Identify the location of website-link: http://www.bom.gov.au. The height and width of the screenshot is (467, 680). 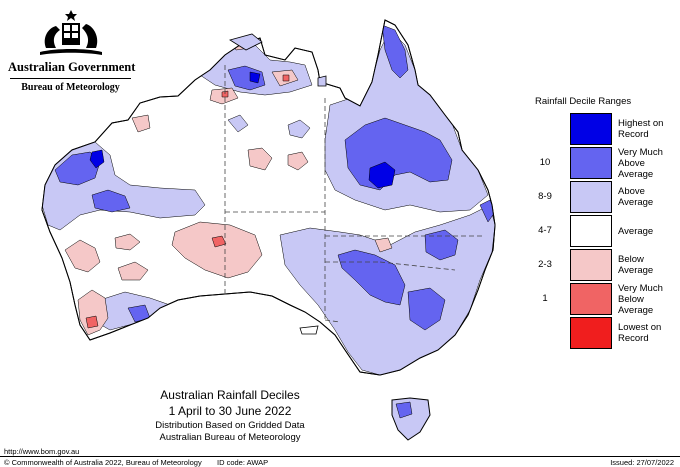
(42, 451).